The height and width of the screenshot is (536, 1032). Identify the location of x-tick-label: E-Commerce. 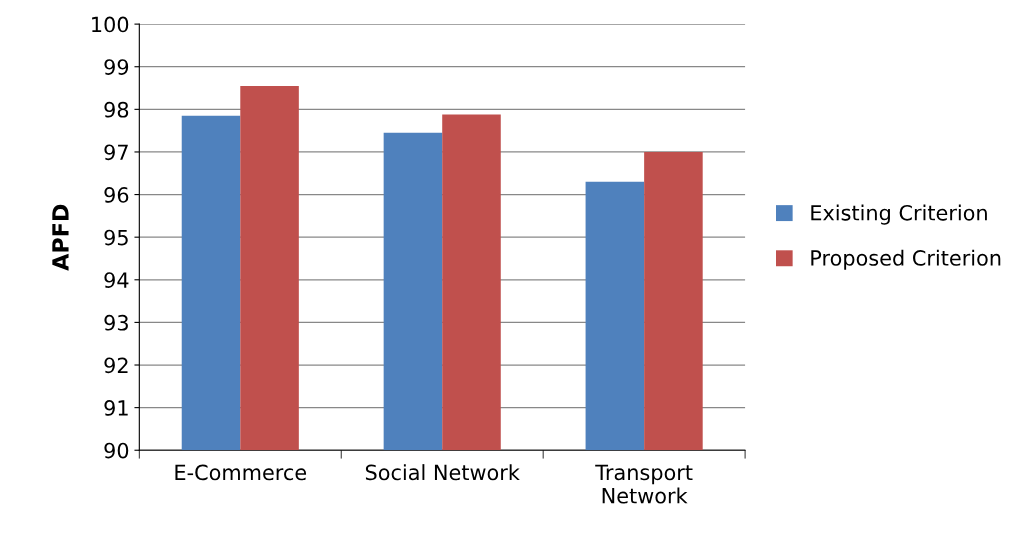
(241, 472).